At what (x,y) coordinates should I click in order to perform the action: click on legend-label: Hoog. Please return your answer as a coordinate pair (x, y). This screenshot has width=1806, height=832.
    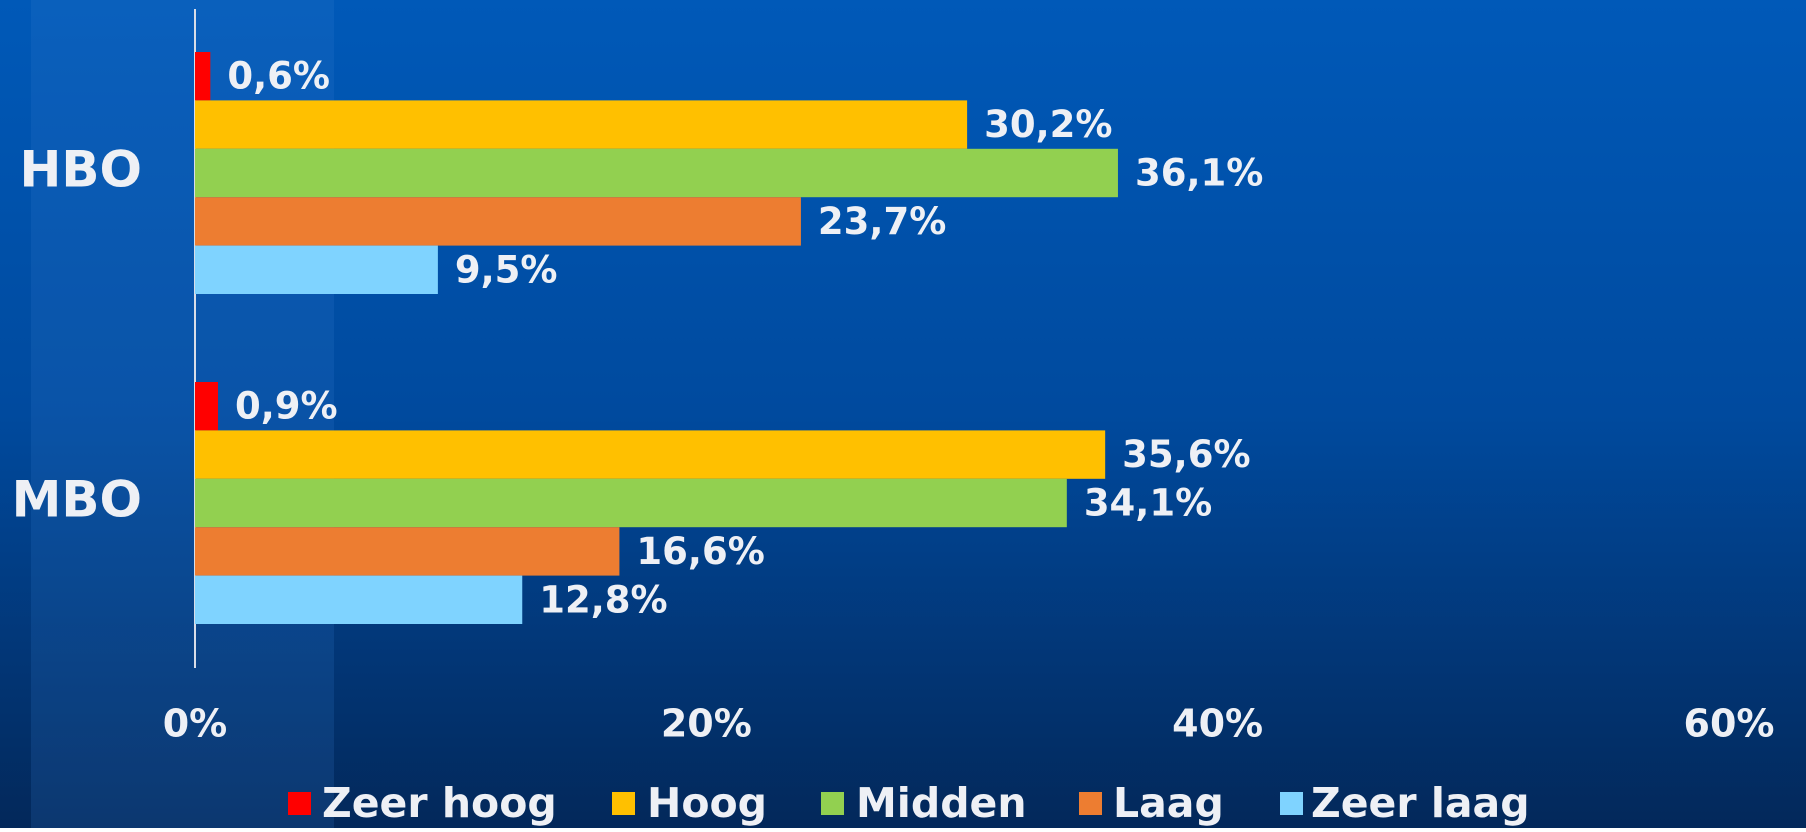
    Looking at the image, I should click on (707, 803).